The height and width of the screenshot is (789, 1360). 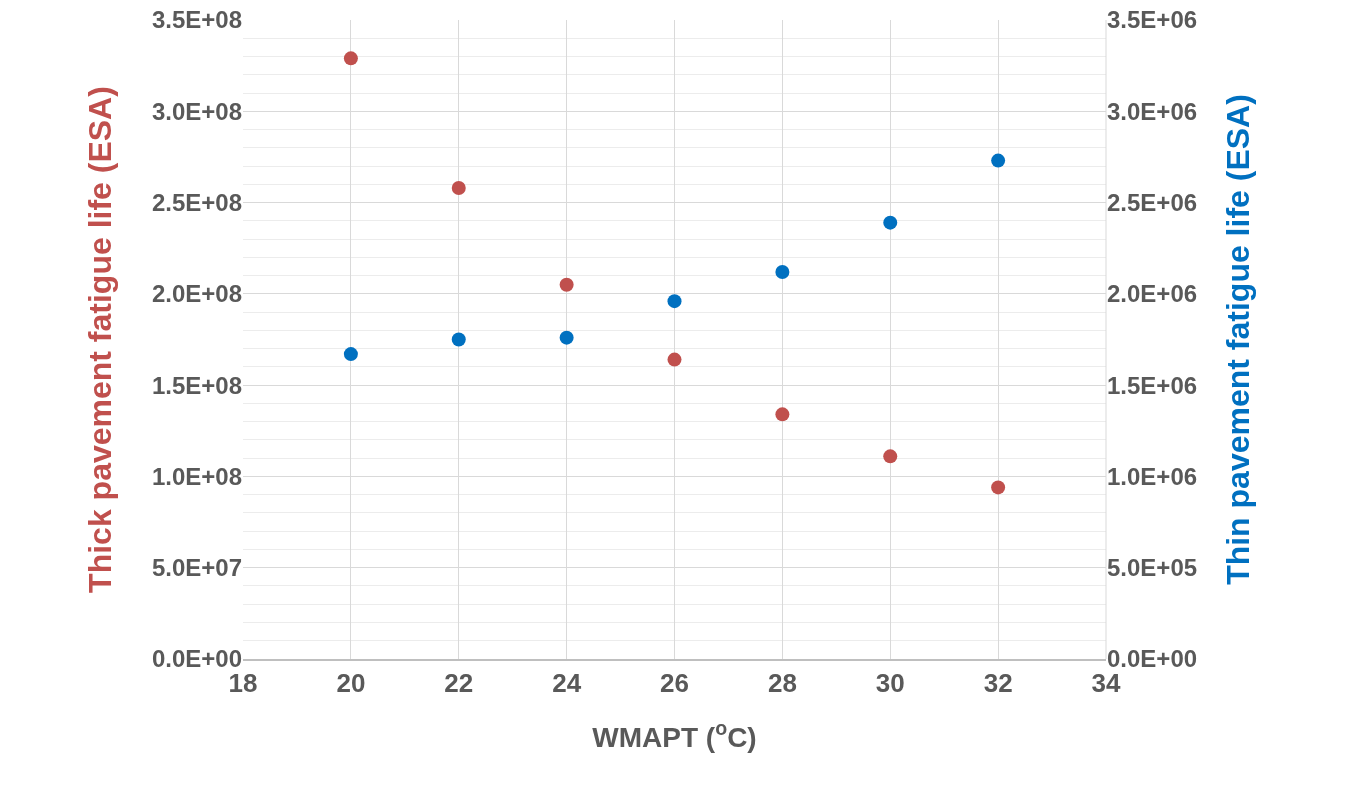 What do you see at coordinates (1152, 20) in the screenshot?
I see `y2-tick-label: 3.5E+06` at bounding box center [1152, 20].